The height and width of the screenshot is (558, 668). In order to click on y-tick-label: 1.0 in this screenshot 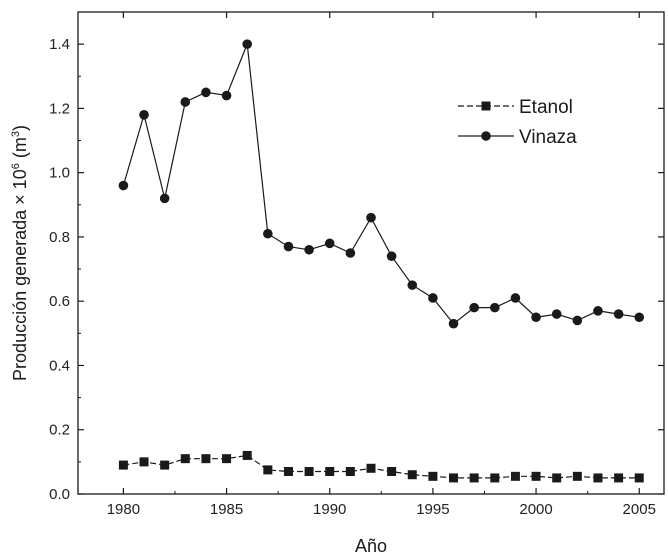, I will do `click(59, 173)`.